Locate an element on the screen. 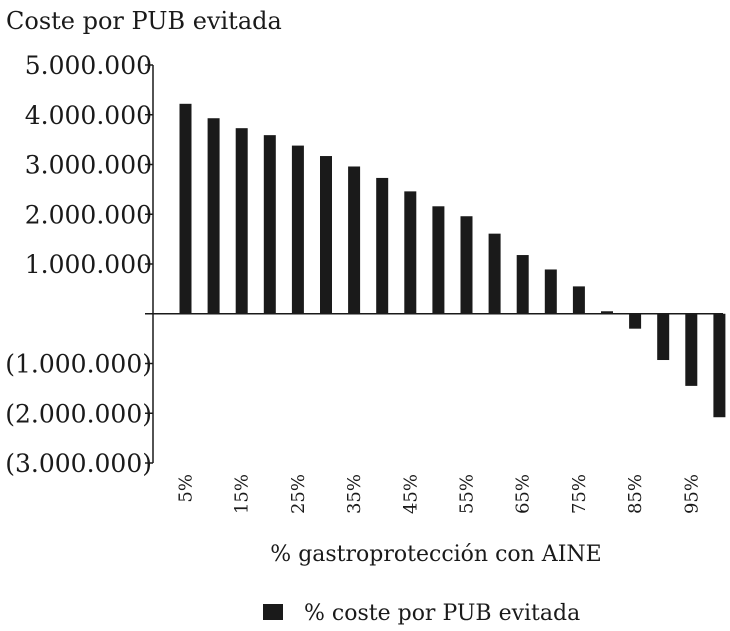 The height and width of the screenshot is (631, 730). legend: % coste por PUB evitada is located at coordinates (421, 613).